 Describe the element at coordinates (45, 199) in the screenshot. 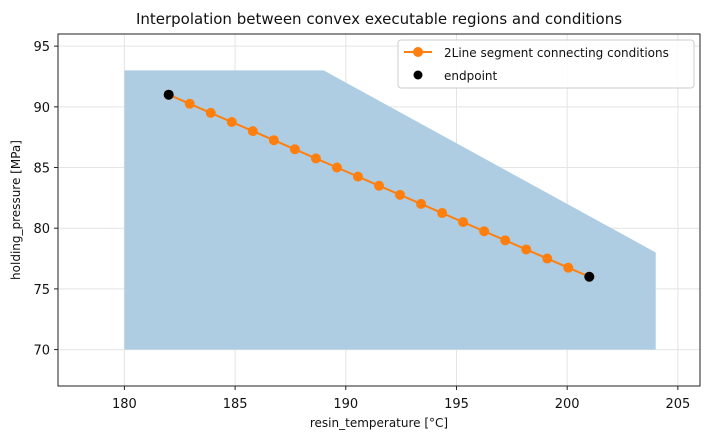

I see `y-axis-ticks: 70 75 80 85 90 95` at that location.